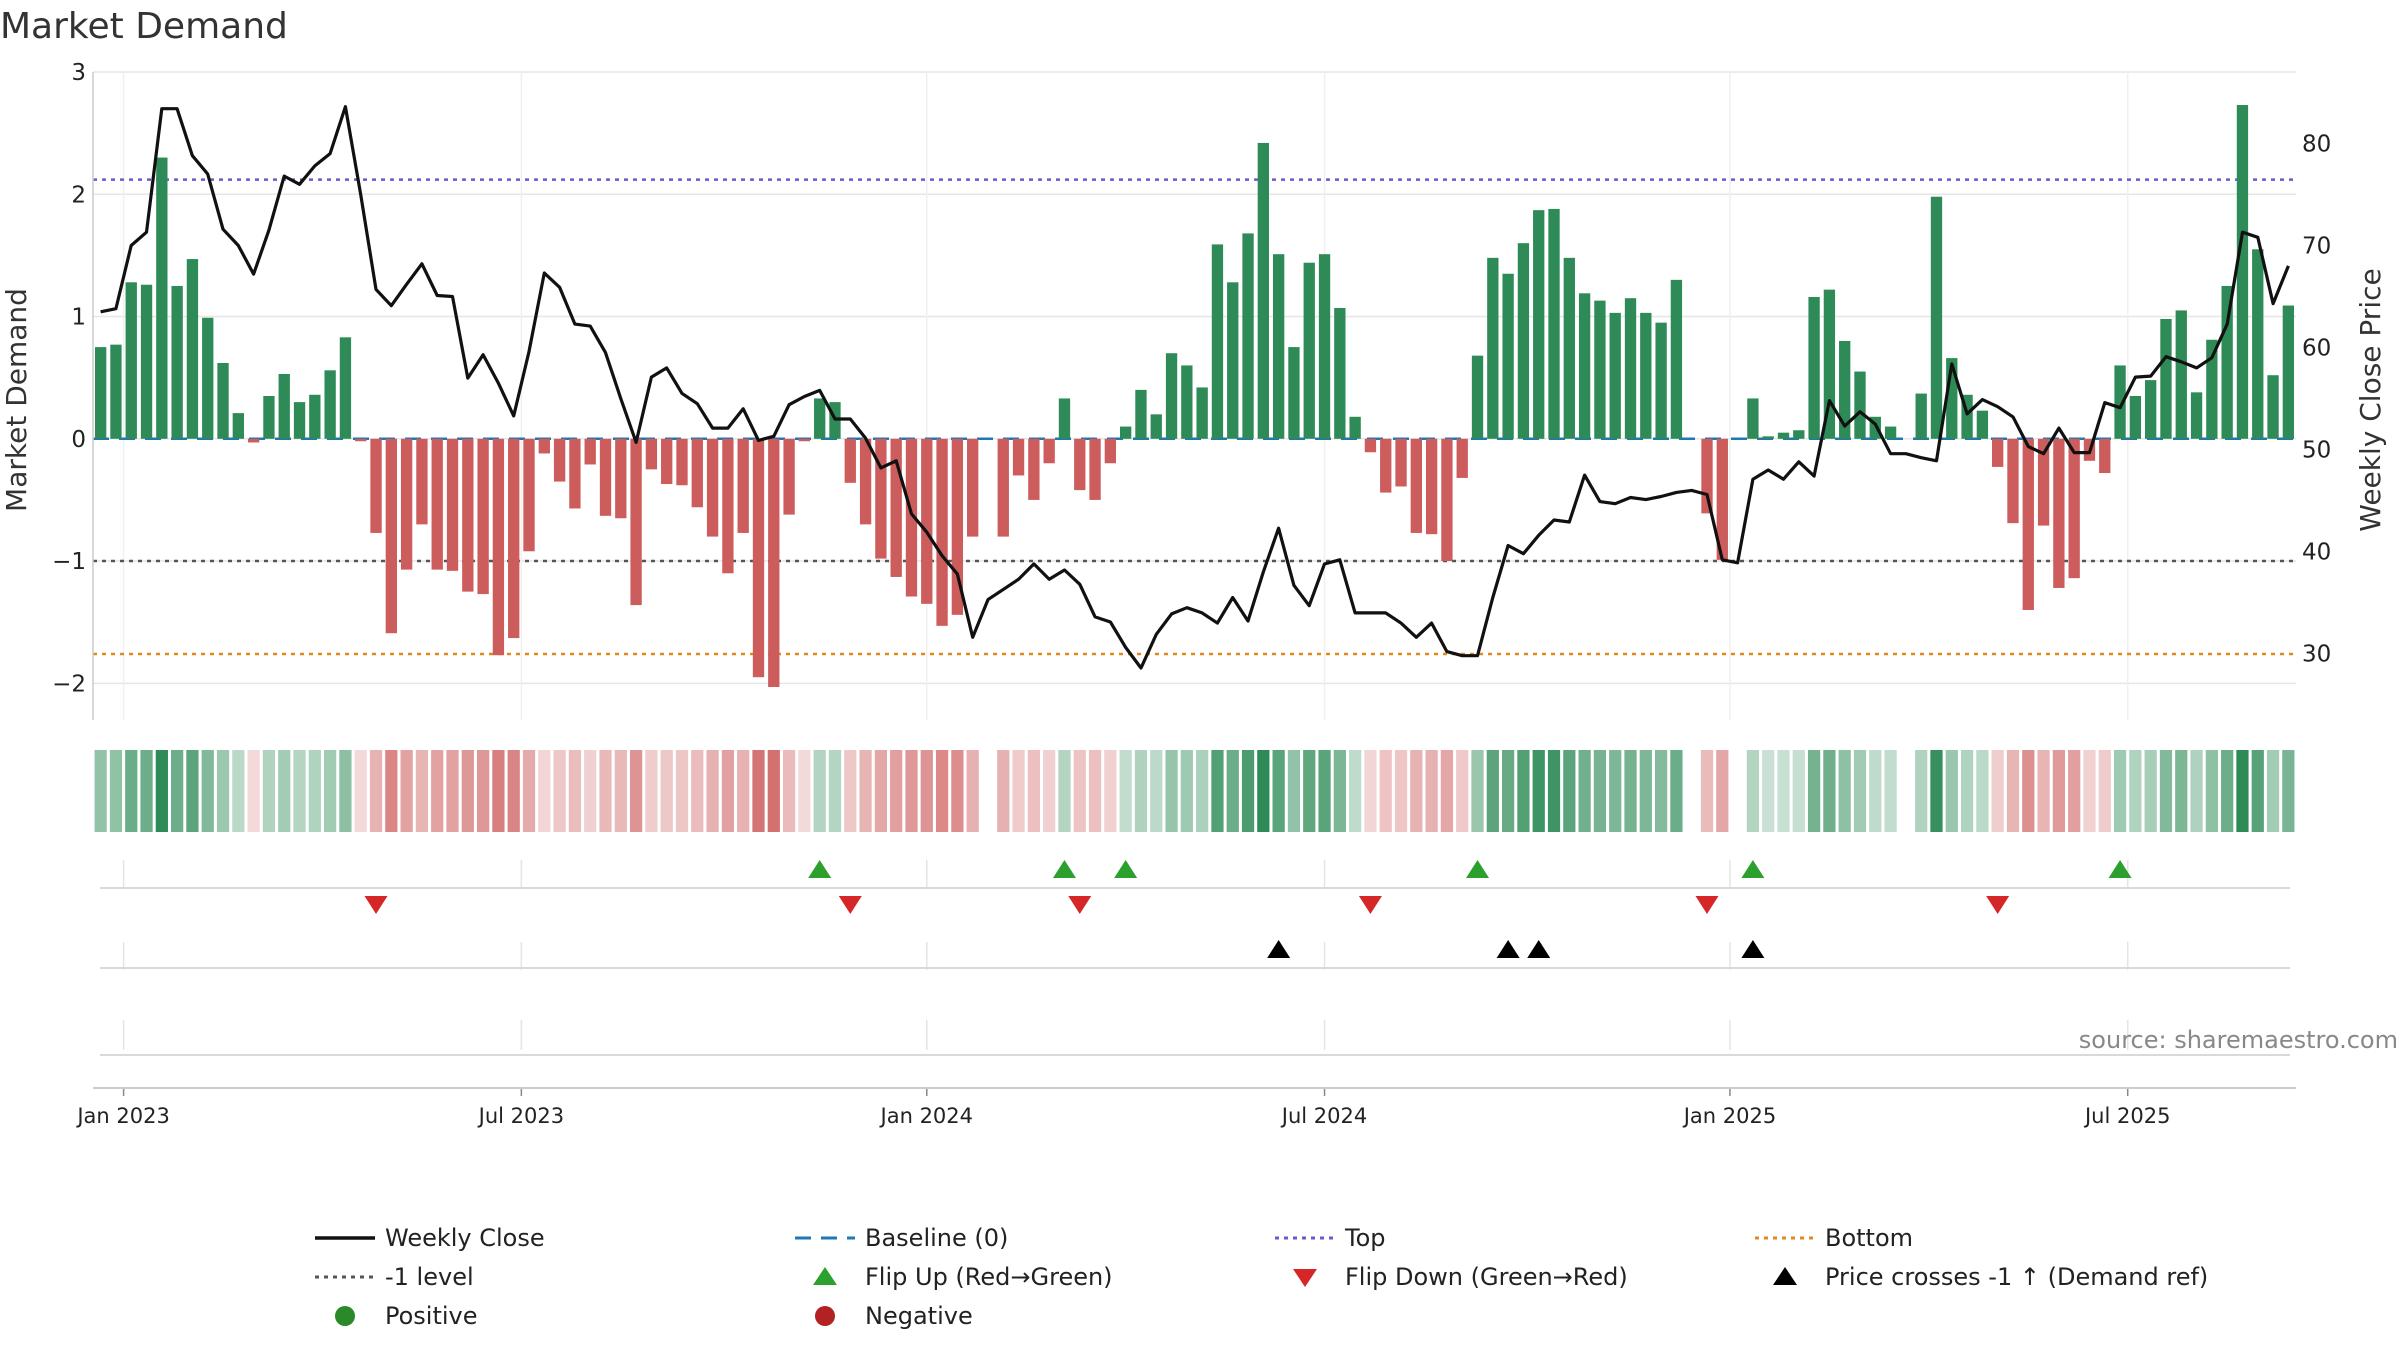  What do you see at coordinates (919, 1316) in the screenshot?
I see `legend-label: Negative` at bounding box center [919, 1316].